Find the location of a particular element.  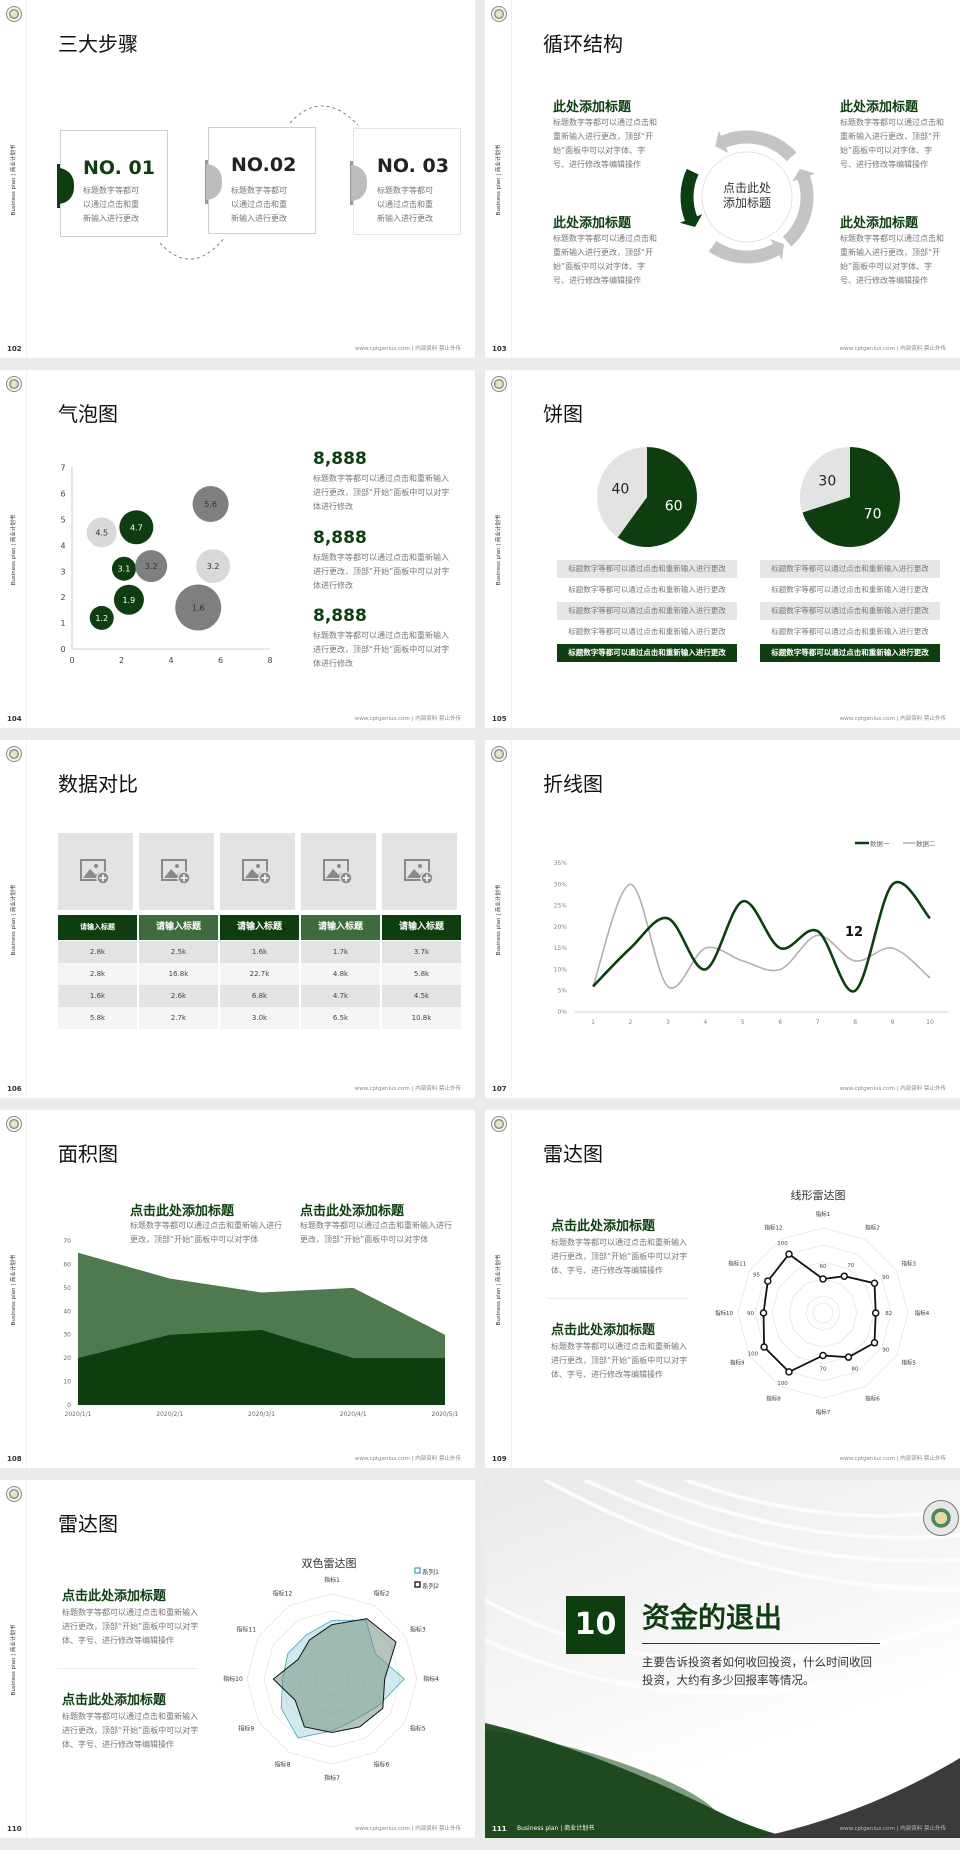

cycle-center-label: 点击此处 添加标题 is located at coordinates (747, 196).